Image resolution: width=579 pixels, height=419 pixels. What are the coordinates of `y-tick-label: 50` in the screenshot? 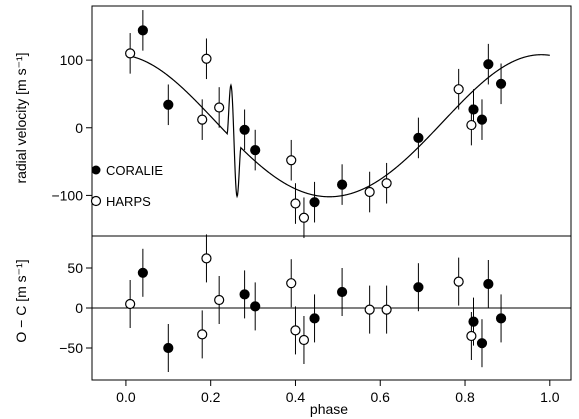 It's located at (75, 268).